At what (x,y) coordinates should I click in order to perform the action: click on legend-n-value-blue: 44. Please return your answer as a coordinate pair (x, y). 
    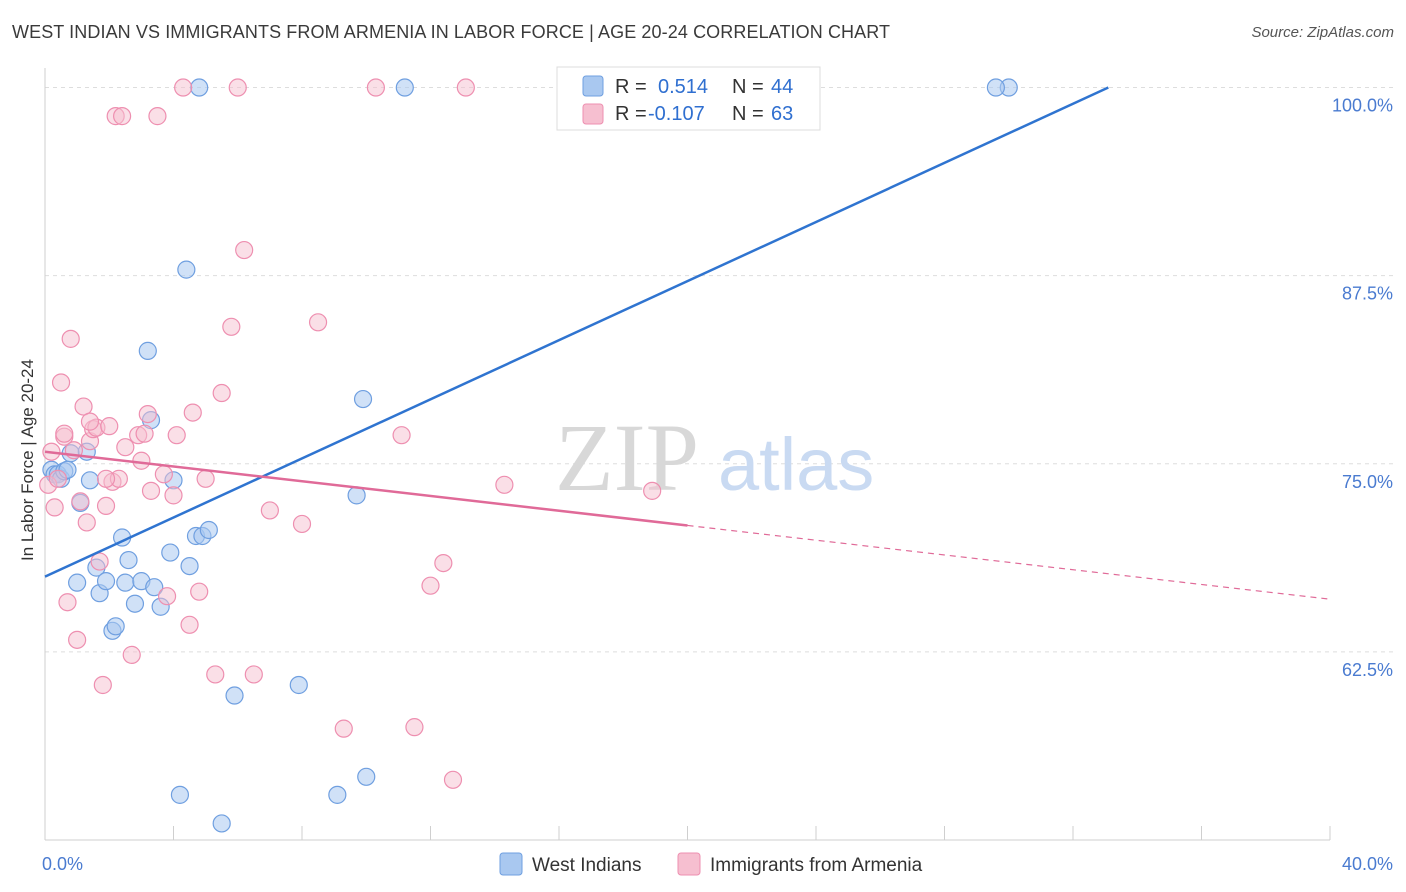
    Looking at the image, I should click on (782, 87).